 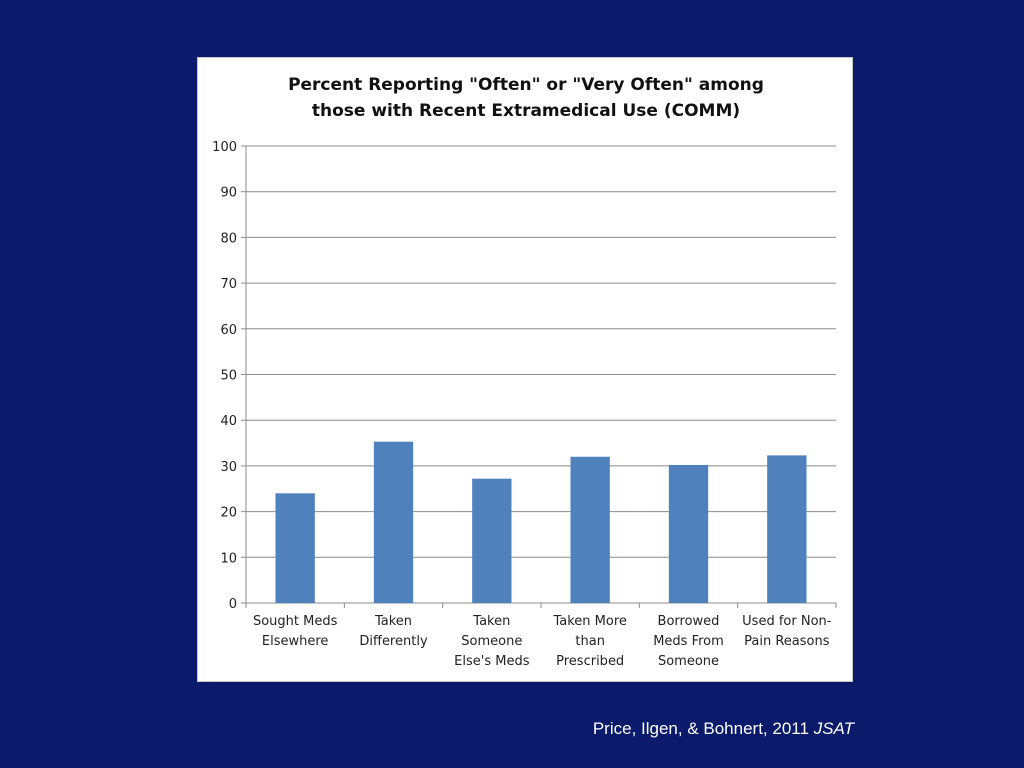 I want to click on category-label-line: Meds From, so click(x=688, y=641).